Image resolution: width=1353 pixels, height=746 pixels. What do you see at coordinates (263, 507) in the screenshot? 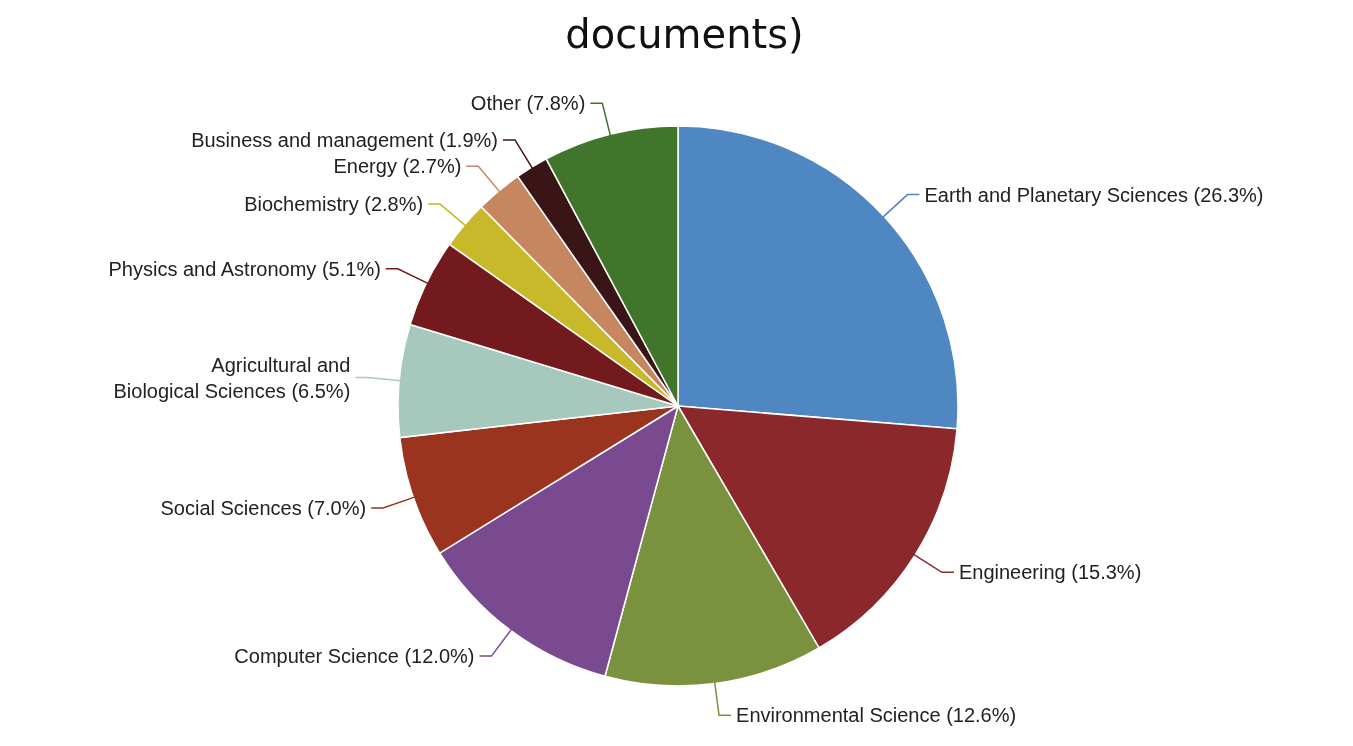
I see `slice-label: Social Sciences (7.0%)` at bounding box center [263, 507].